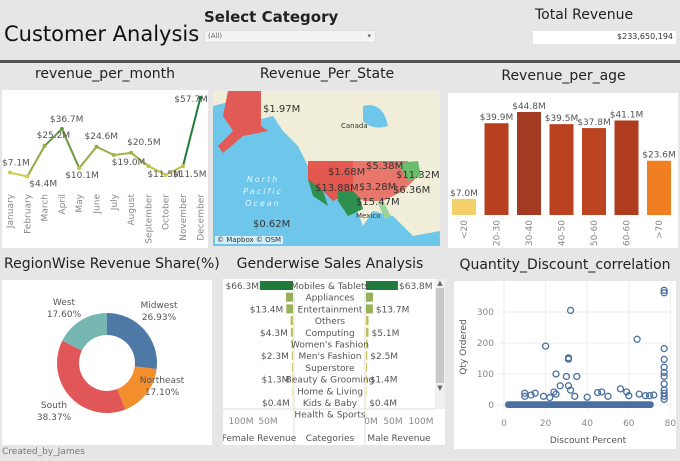  What do you see at coordinates (329, 334) in the screenshot?
I see `category-label: Computing` at bounding box center [329, 334].